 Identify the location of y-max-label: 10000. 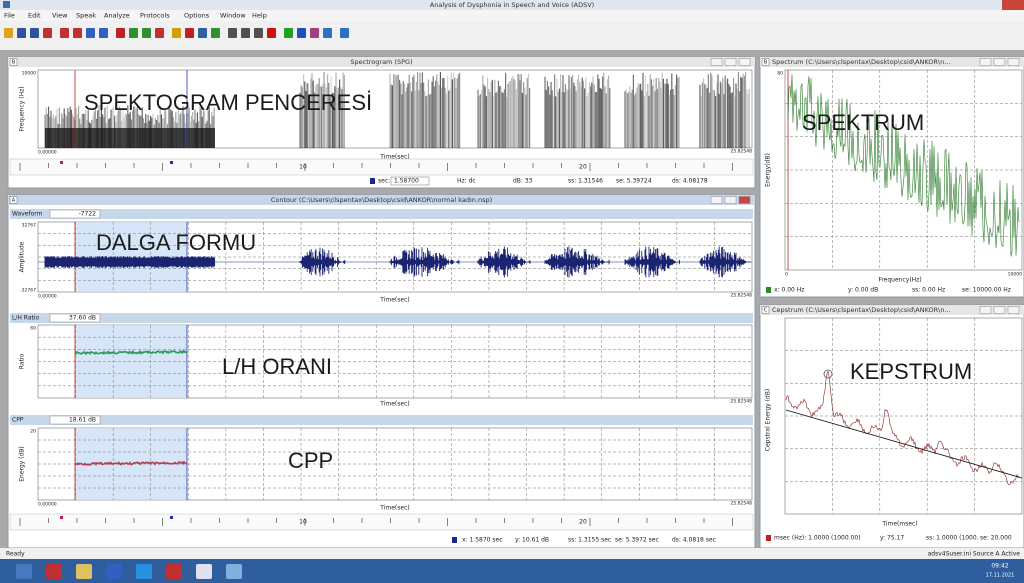
(29, 74).